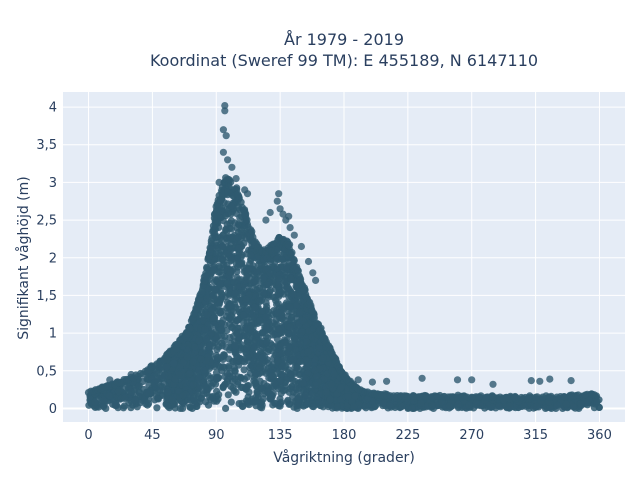 The image size is (640, 484). What do you see at coordinates (53, 258) in the screenshot?
I see `y-tick-label: 2` at bounding box center [53, 258].